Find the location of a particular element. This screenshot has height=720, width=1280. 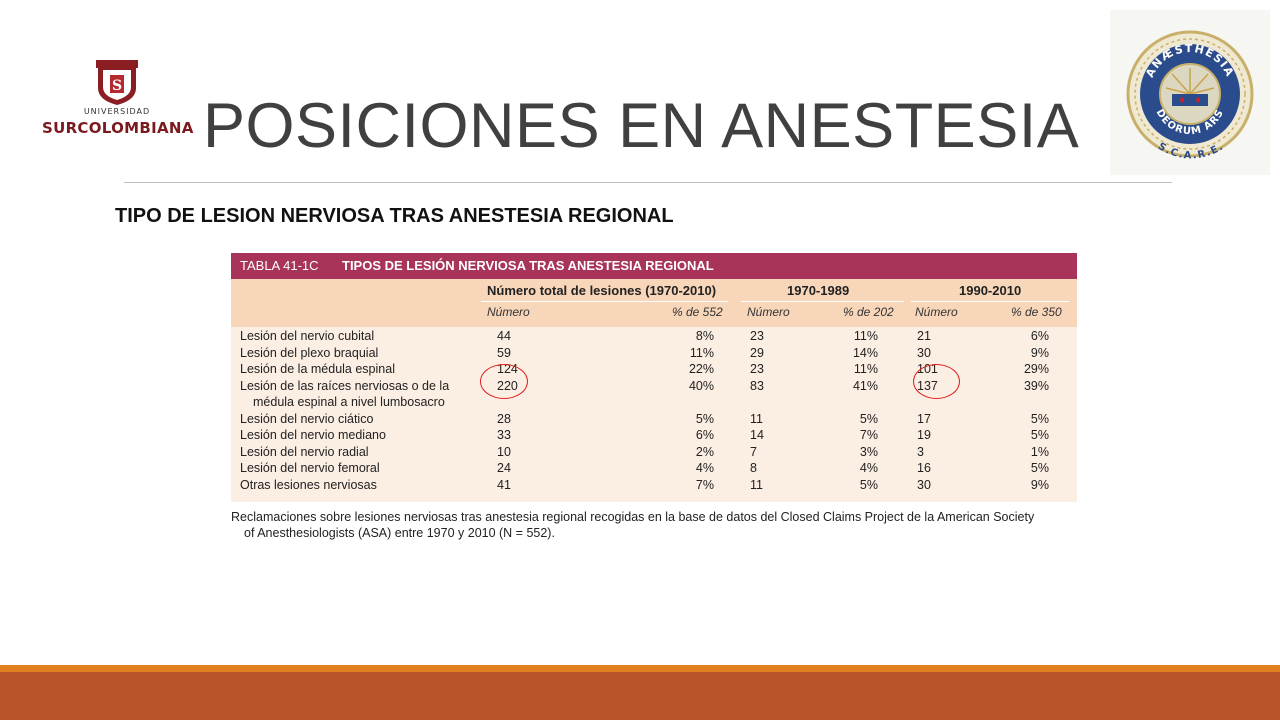

title-divider is located at coordinates (648, 182).